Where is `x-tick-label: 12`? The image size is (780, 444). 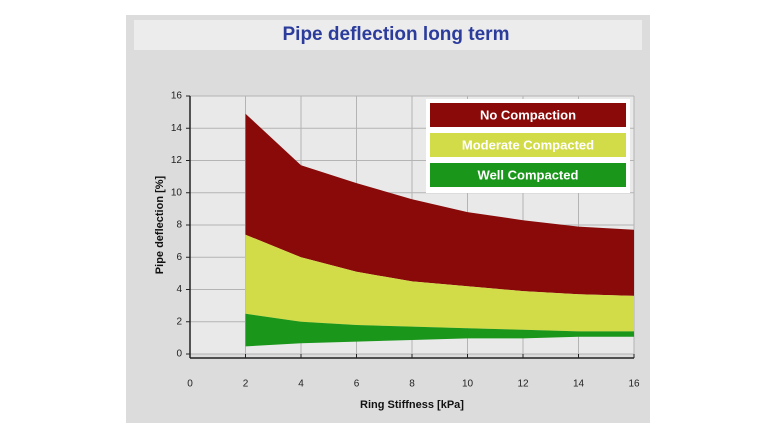 x-tick-label: 12 is located at coordinates (523, 384).